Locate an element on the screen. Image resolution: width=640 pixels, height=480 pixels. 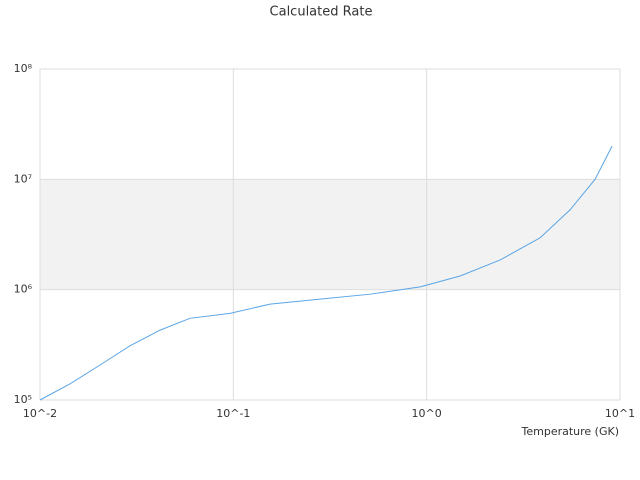
x-tick-label: 10^0 is located at coordinates (427, 413).